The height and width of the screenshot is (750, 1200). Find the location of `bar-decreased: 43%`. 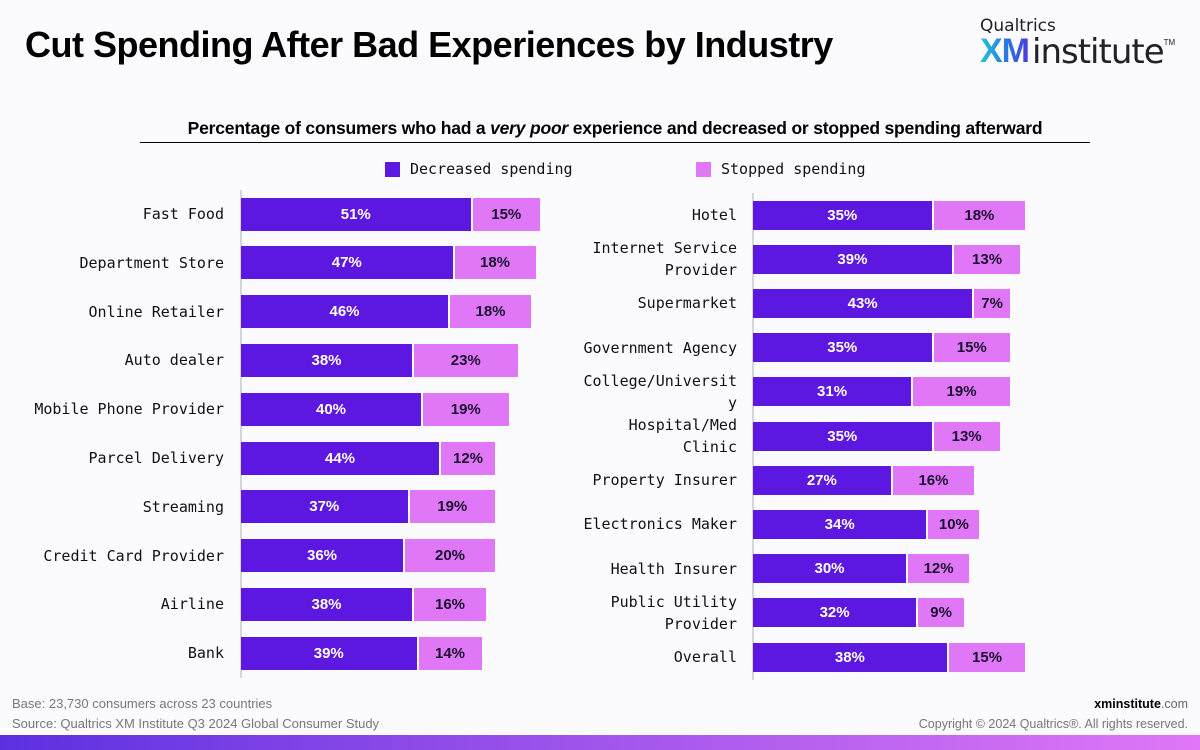

bar-decreased: 43% is located at coordinates (863, 303).